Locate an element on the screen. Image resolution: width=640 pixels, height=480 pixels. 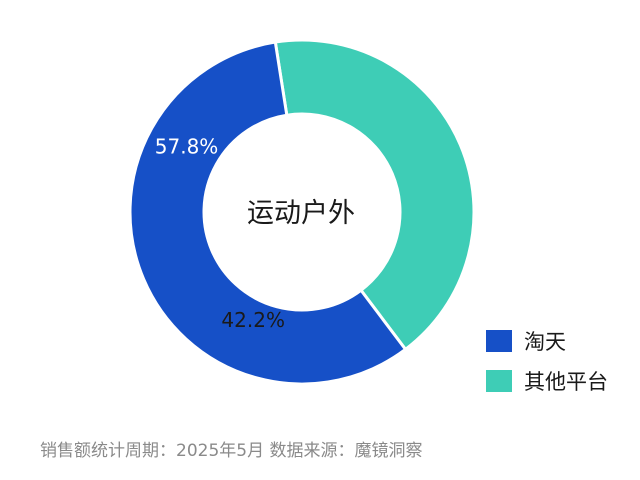
legend-item-taotian: 淘天 is located at coordinates (547, 341).